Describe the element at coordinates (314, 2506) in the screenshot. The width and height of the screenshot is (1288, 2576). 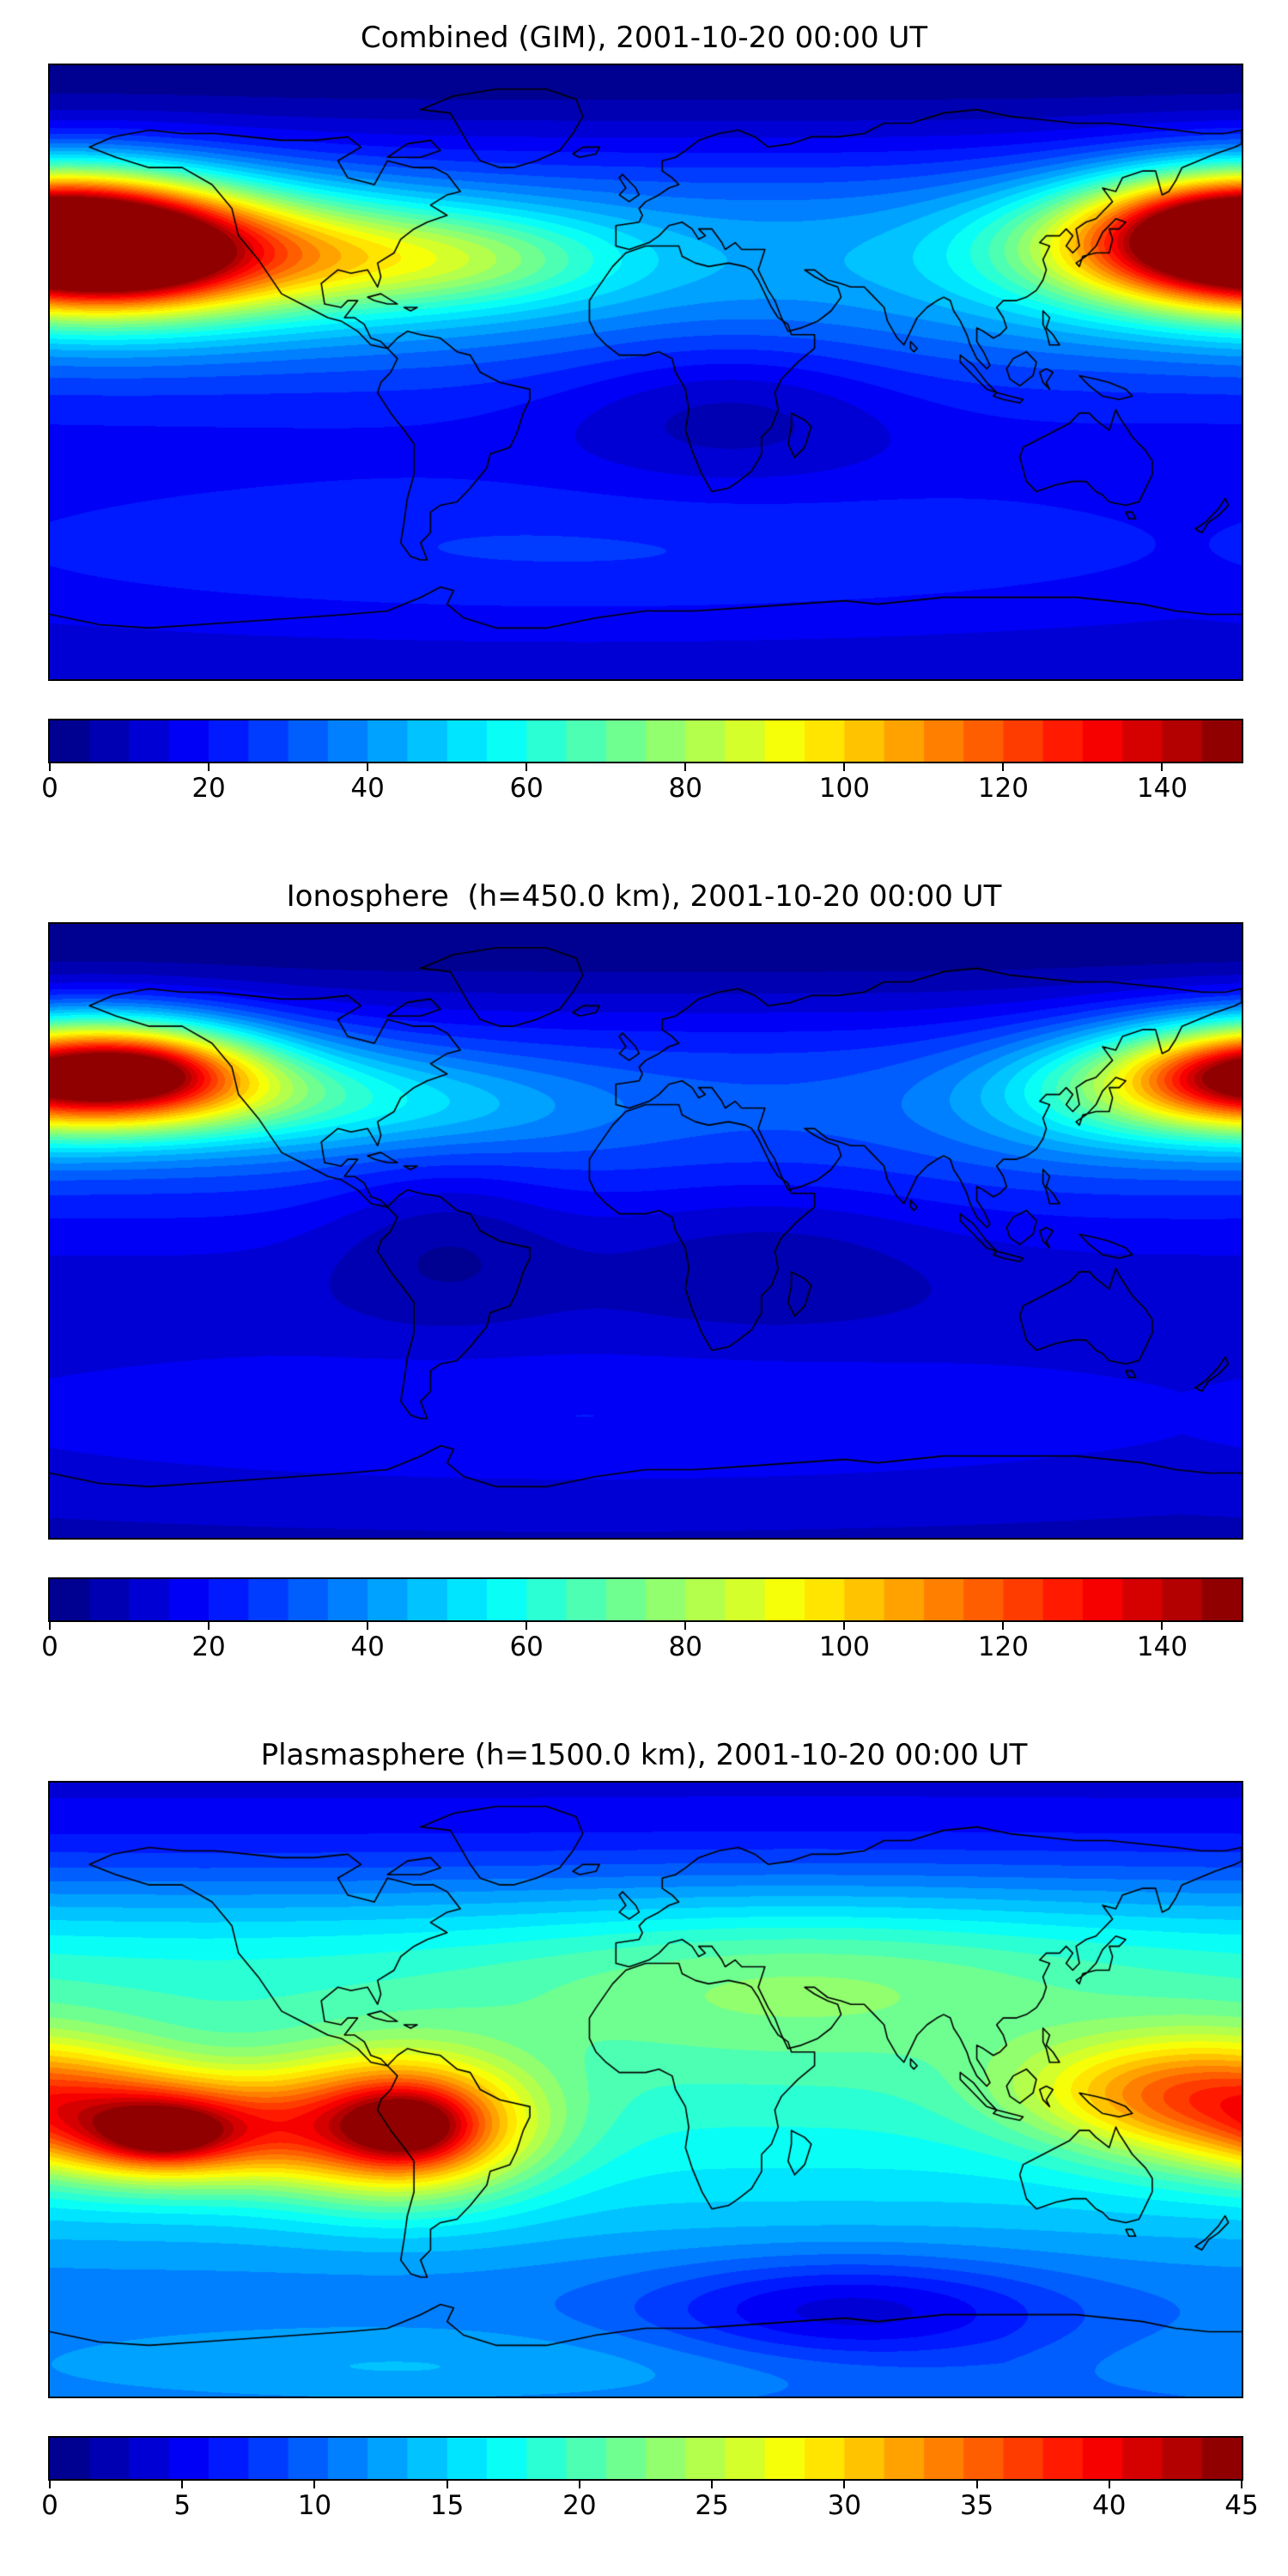
I see `colorbar-tick-label: 10` at that location.